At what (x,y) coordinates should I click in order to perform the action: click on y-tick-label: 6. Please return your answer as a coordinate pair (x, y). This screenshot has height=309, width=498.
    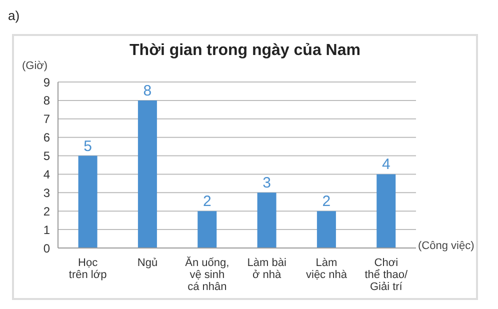
    Looking at the image, I should click on (46, 137).